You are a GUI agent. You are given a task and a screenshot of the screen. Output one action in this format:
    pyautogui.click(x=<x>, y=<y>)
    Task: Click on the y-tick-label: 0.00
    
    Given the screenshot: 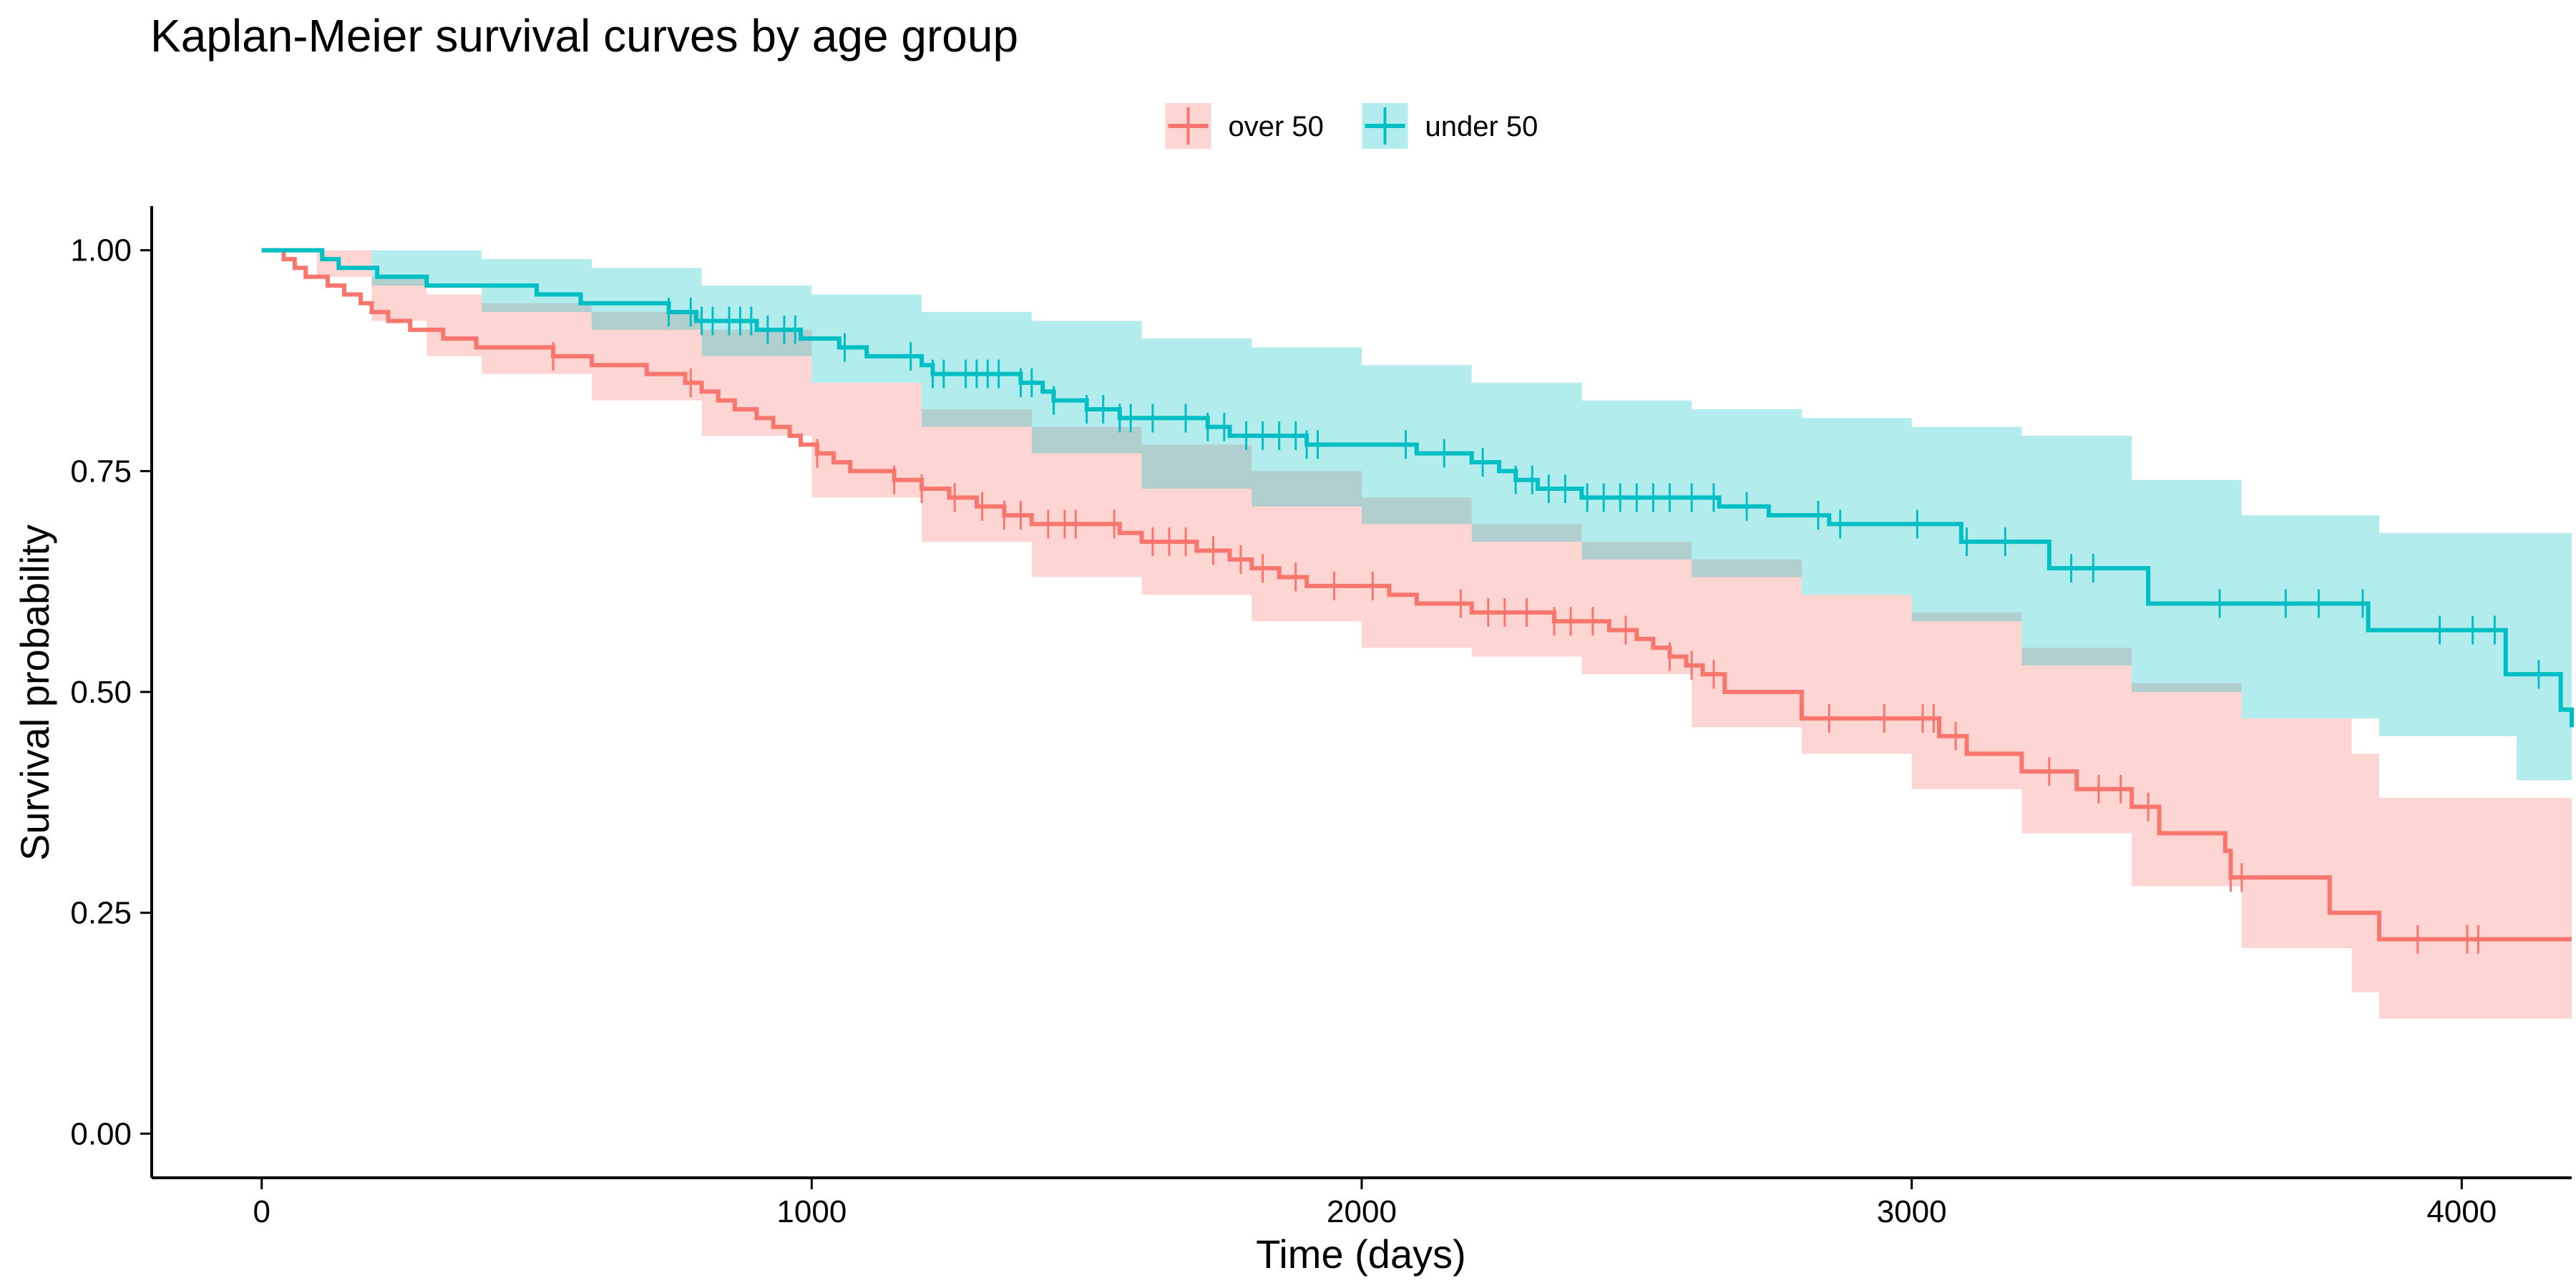 What is the action you would take?
    pyautogui.click(x=101, y=1133)
    